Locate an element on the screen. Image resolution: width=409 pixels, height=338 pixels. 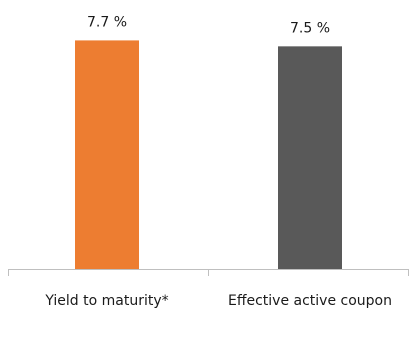
value-label-2: 7.5 % is located at coordinates (310, 28).